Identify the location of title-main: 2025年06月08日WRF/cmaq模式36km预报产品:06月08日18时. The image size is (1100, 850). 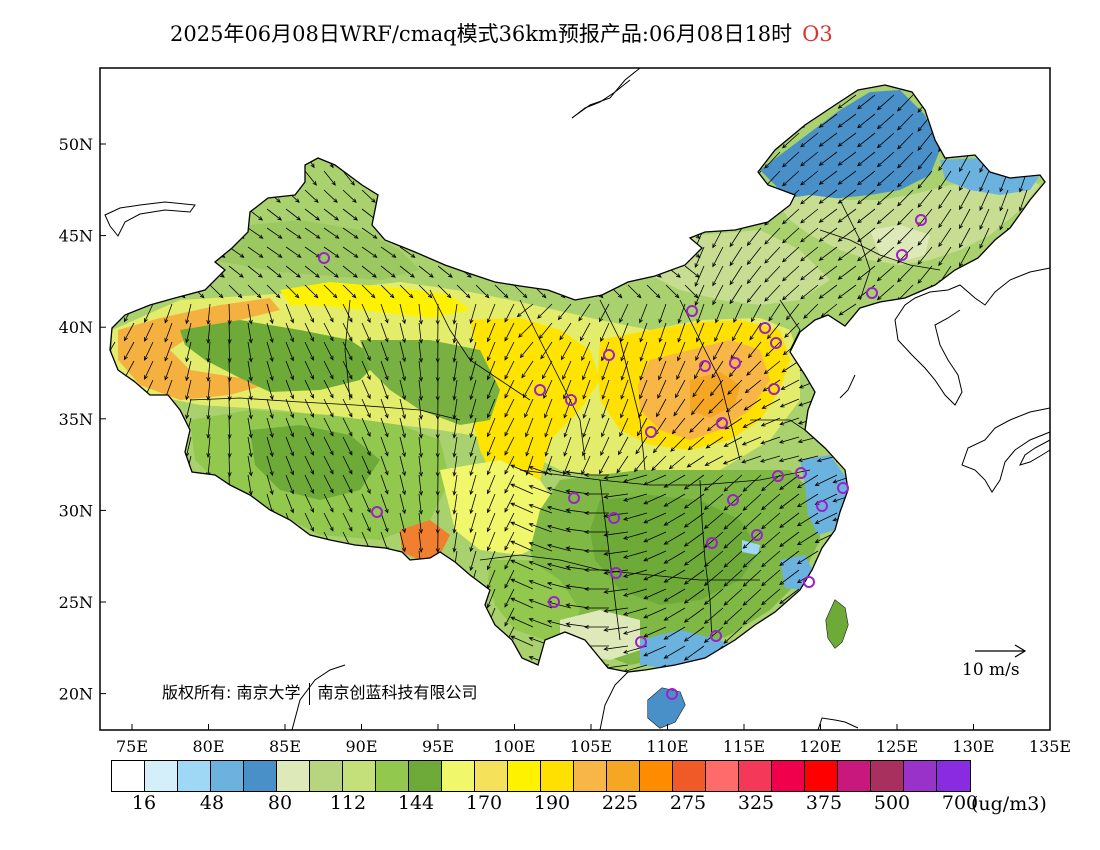
(481, 34).